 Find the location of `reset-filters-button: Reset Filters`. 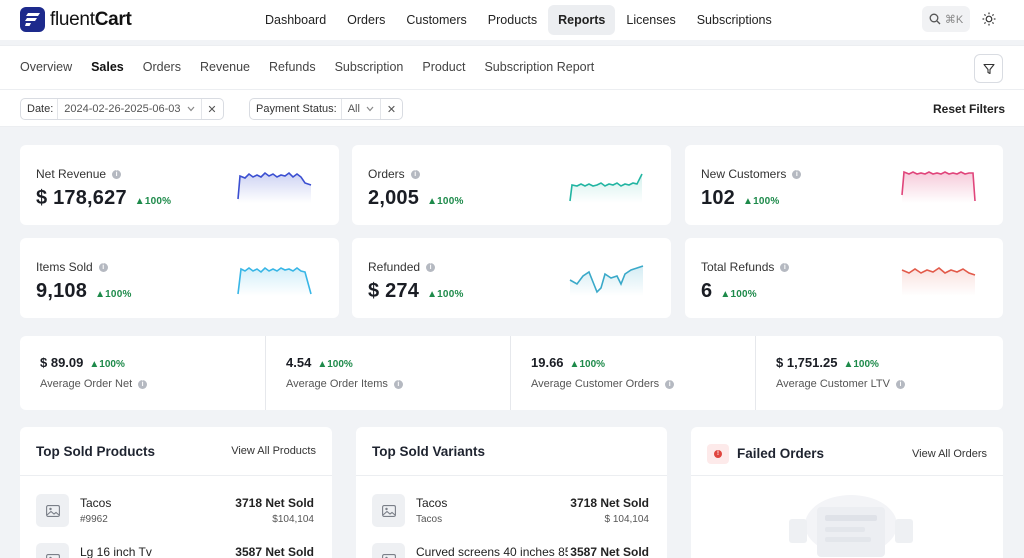

reset-filters-button: Reset Filters is located at coordinates (969, 109).